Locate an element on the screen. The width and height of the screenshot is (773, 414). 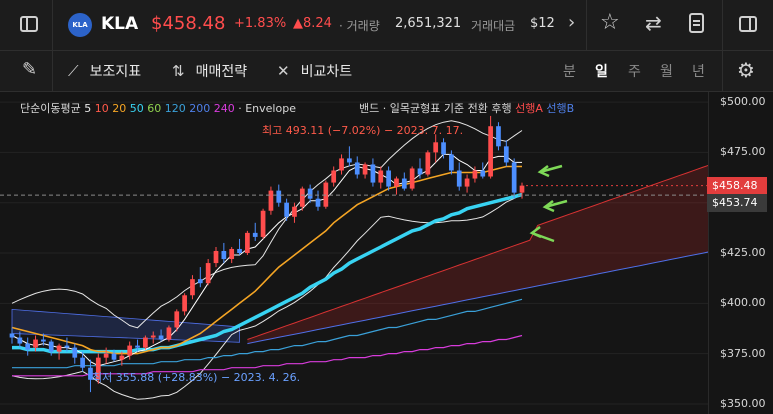
period-week-tab: 주 is located at coordinates (634, 72).